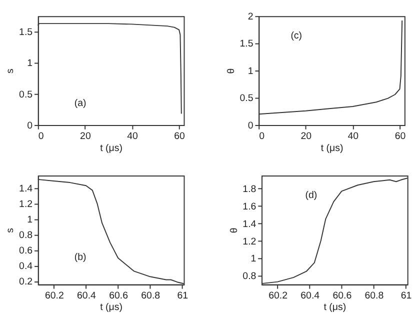  Describe the element at coordinates (249, 206) in the screenshot. I see `y-tick-label: 1.6` at that location.